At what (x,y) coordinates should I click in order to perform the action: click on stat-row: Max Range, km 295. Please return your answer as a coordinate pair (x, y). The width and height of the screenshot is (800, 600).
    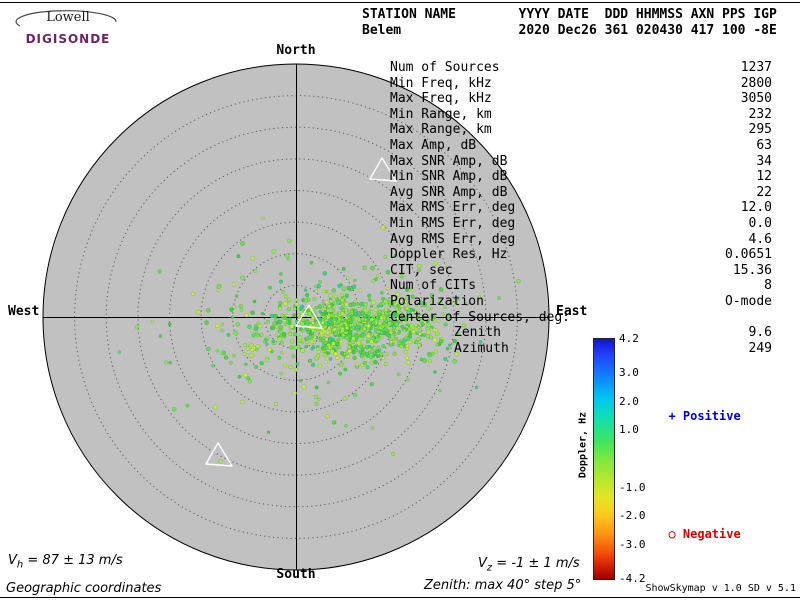
    Looking at the image, I should click on (581, 130).